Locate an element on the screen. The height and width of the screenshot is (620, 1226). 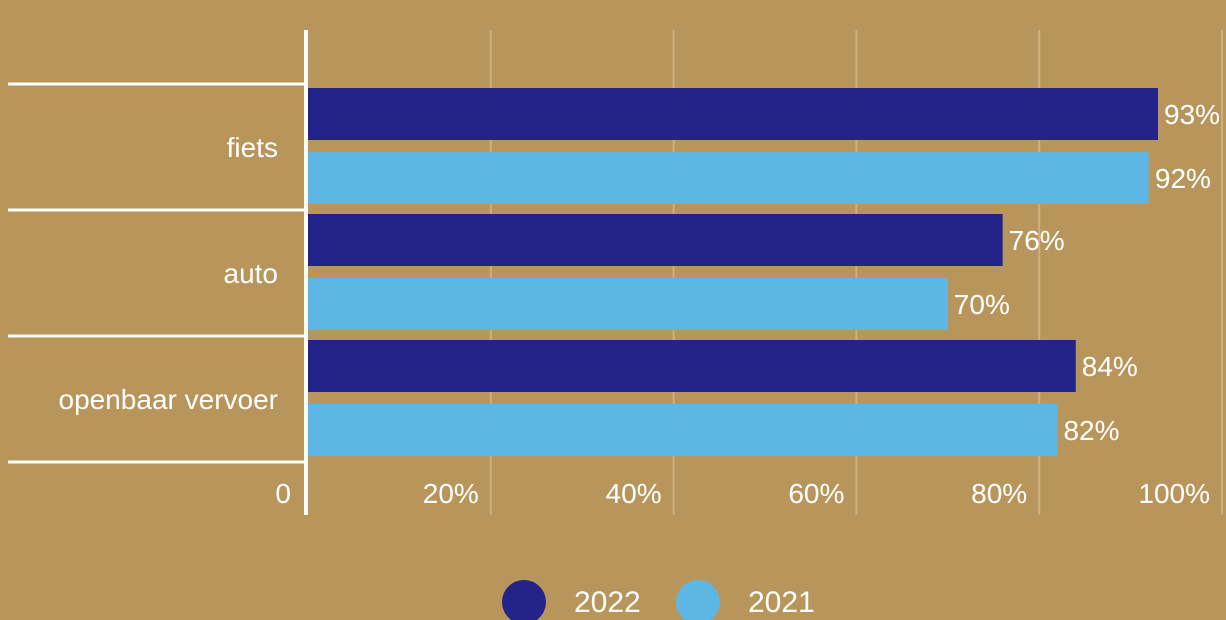
bar-fiets-2021 is located at coordinates (728, 178).